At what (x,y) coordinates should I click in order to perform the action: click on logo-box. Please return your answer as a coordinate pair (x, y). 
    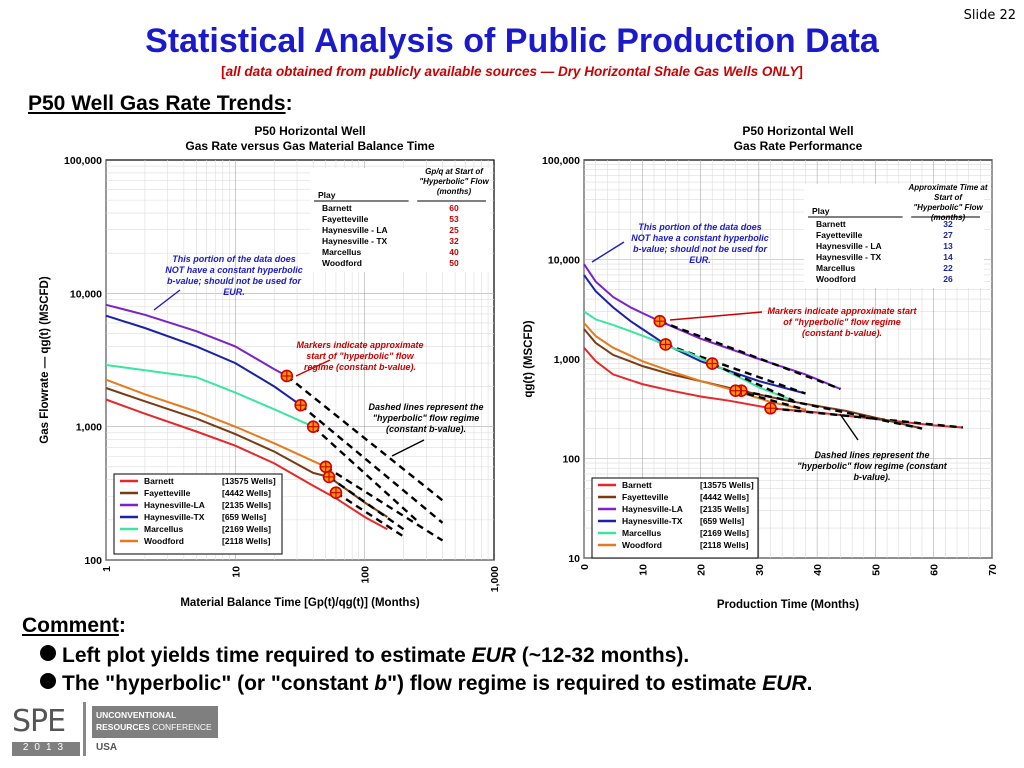
    Looking at the image, I should click on (155, 722).